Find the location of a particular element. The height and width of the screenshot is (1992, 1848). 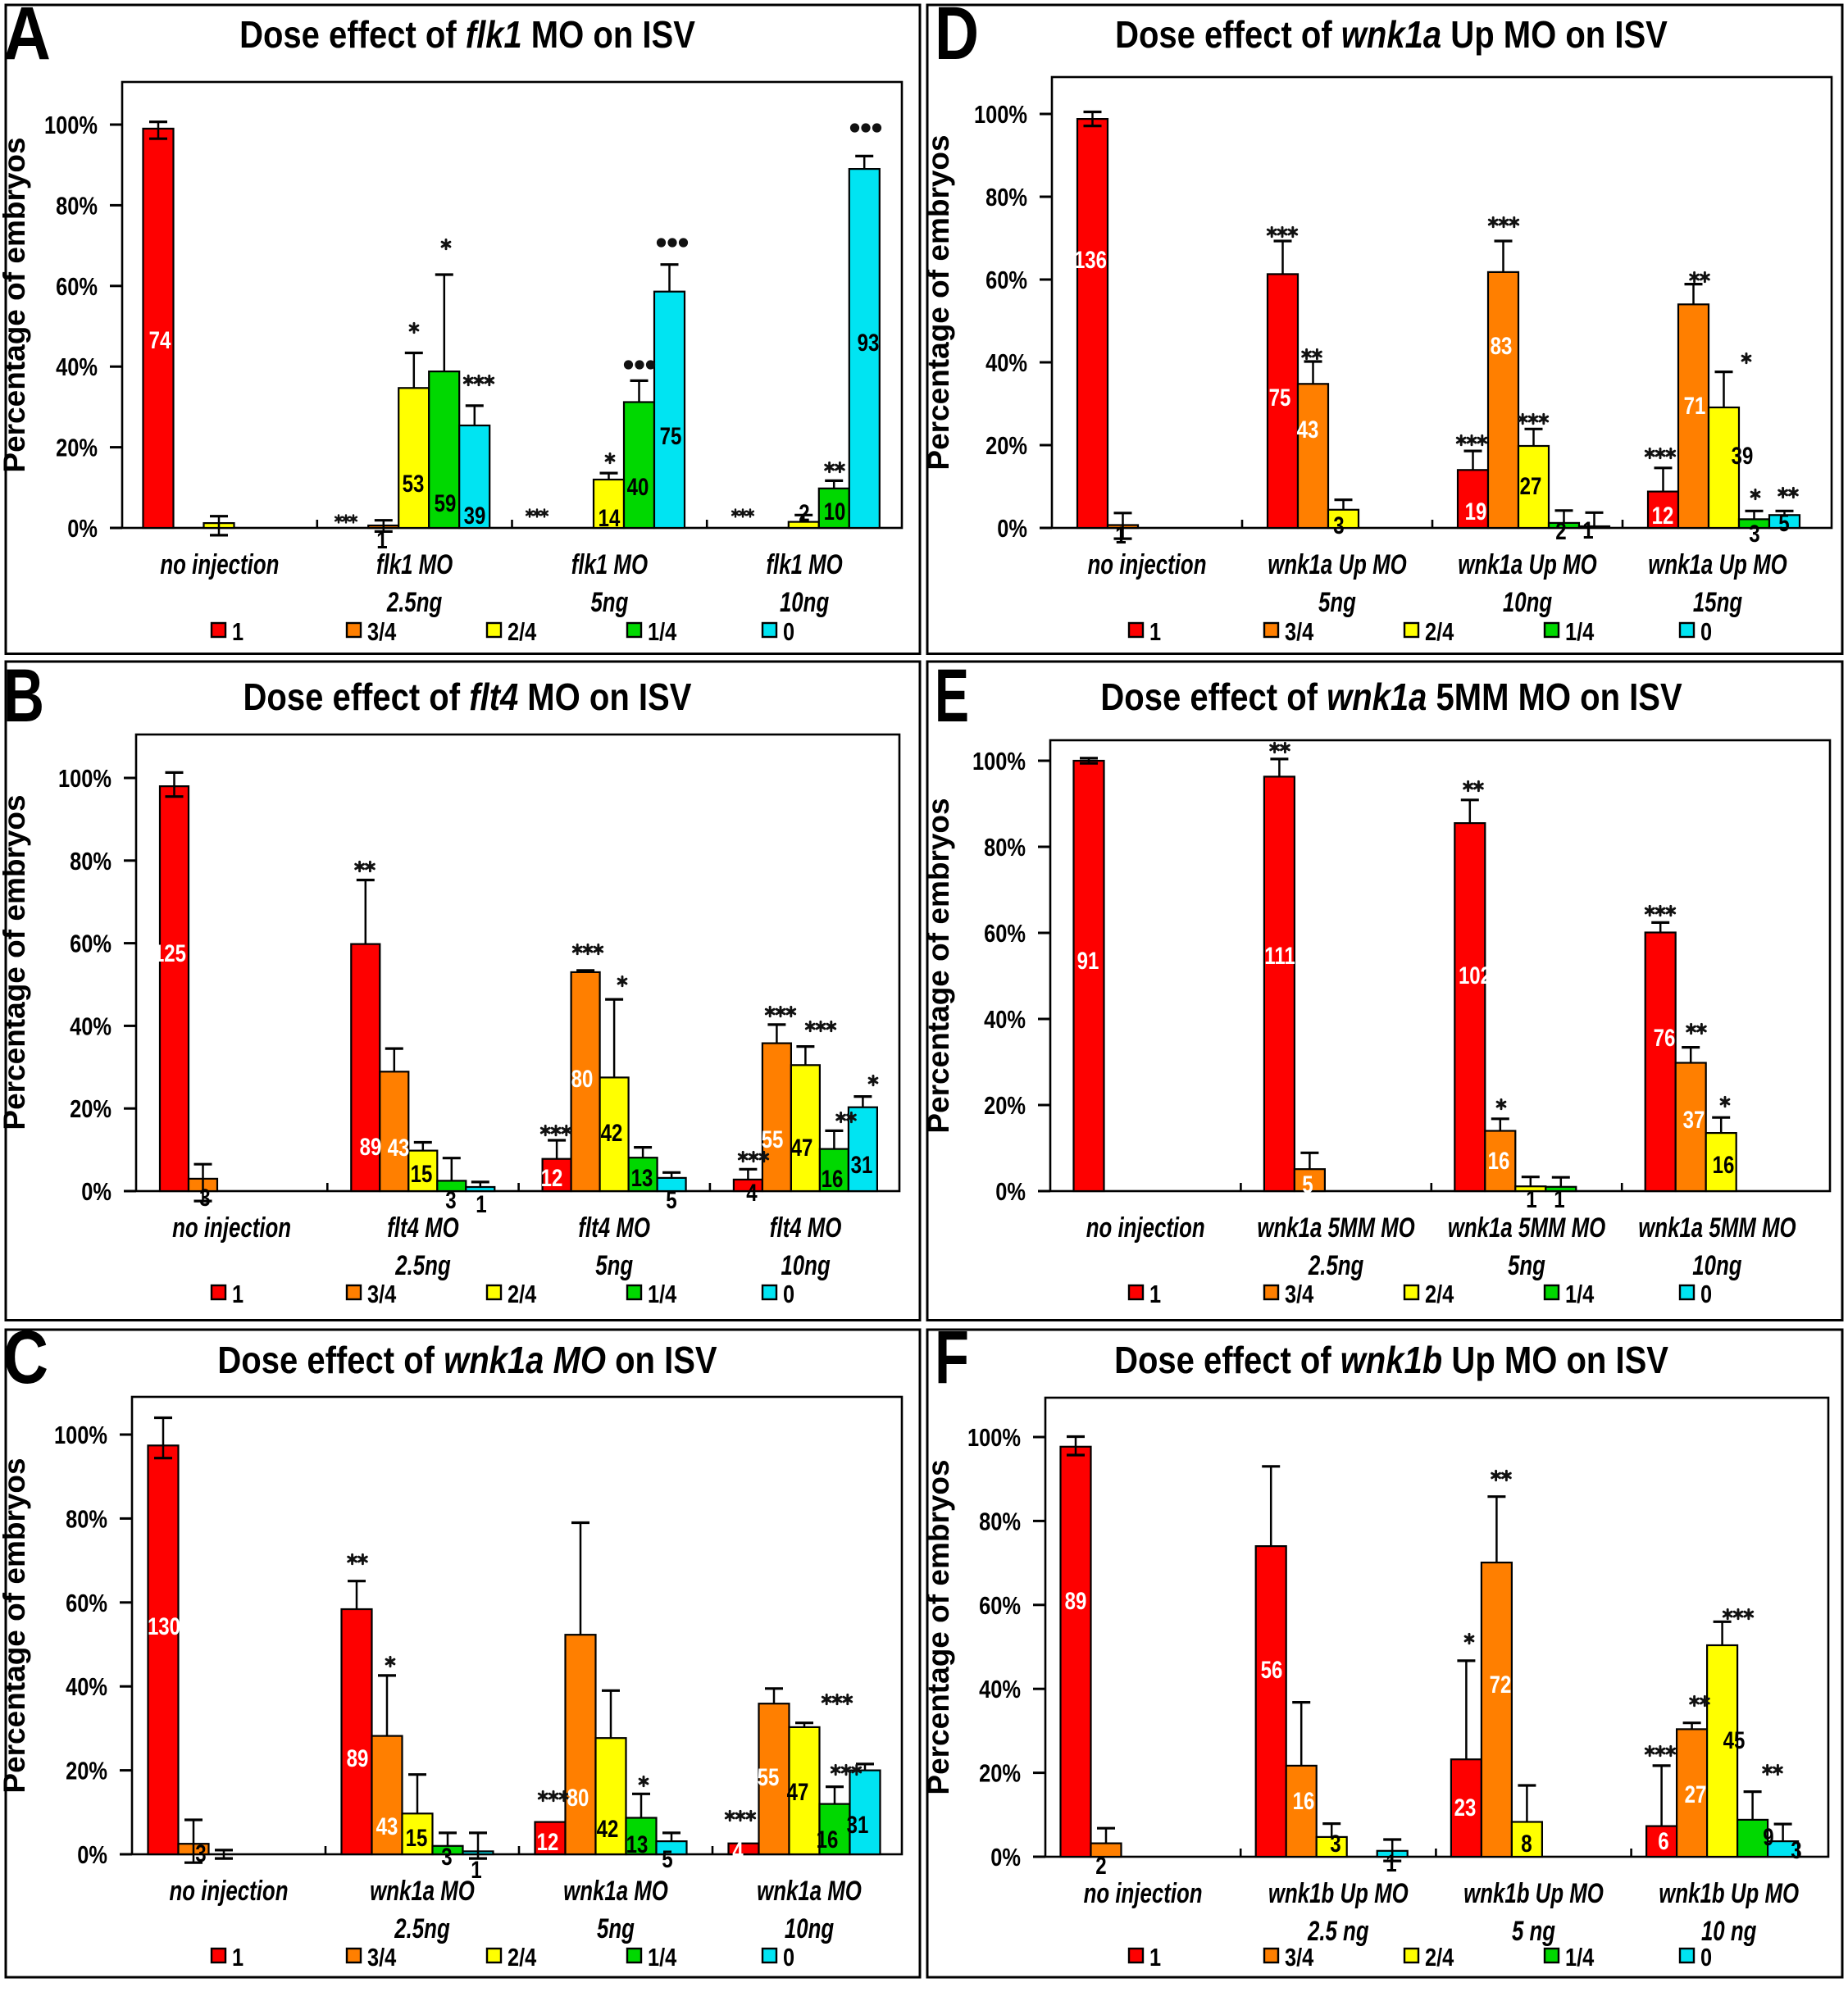

svg-text: 2.5 ng is located at coordinates (1338, 1931).